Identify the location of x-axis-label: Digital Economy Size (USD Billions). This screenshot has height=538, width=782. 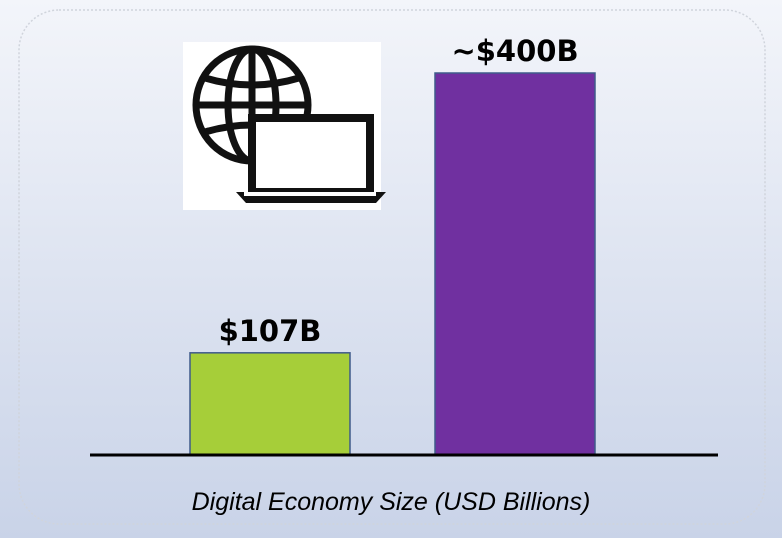
(391, 502).